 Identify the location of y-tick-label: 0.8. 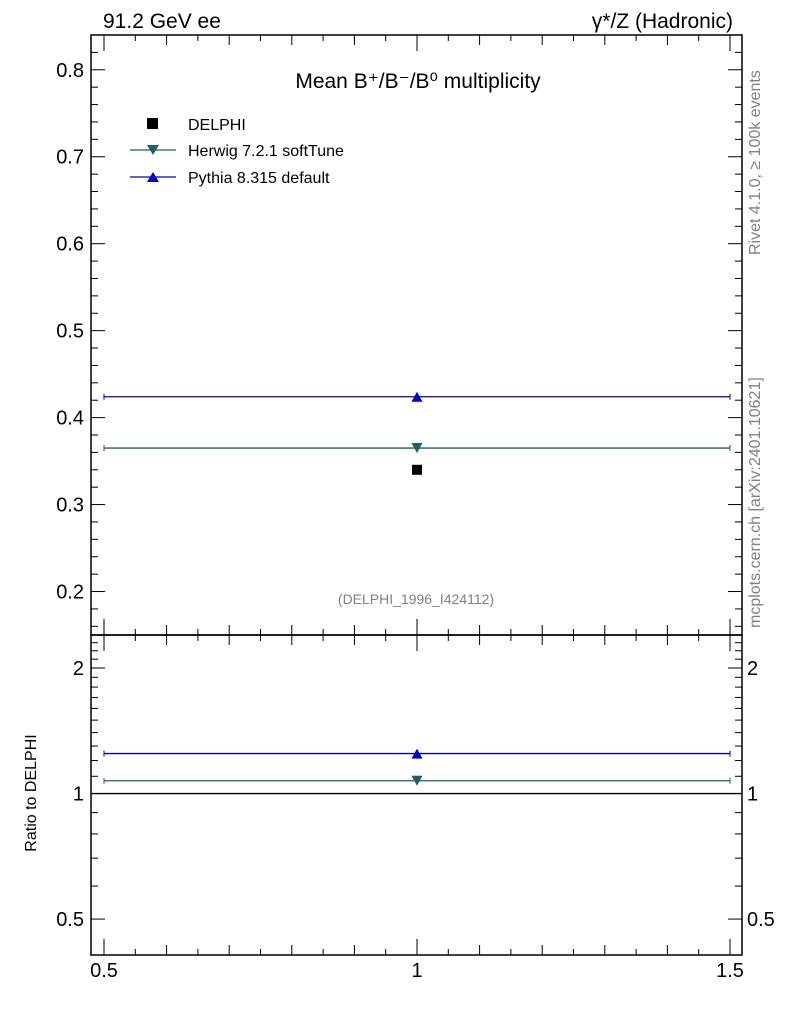
(70, 71).